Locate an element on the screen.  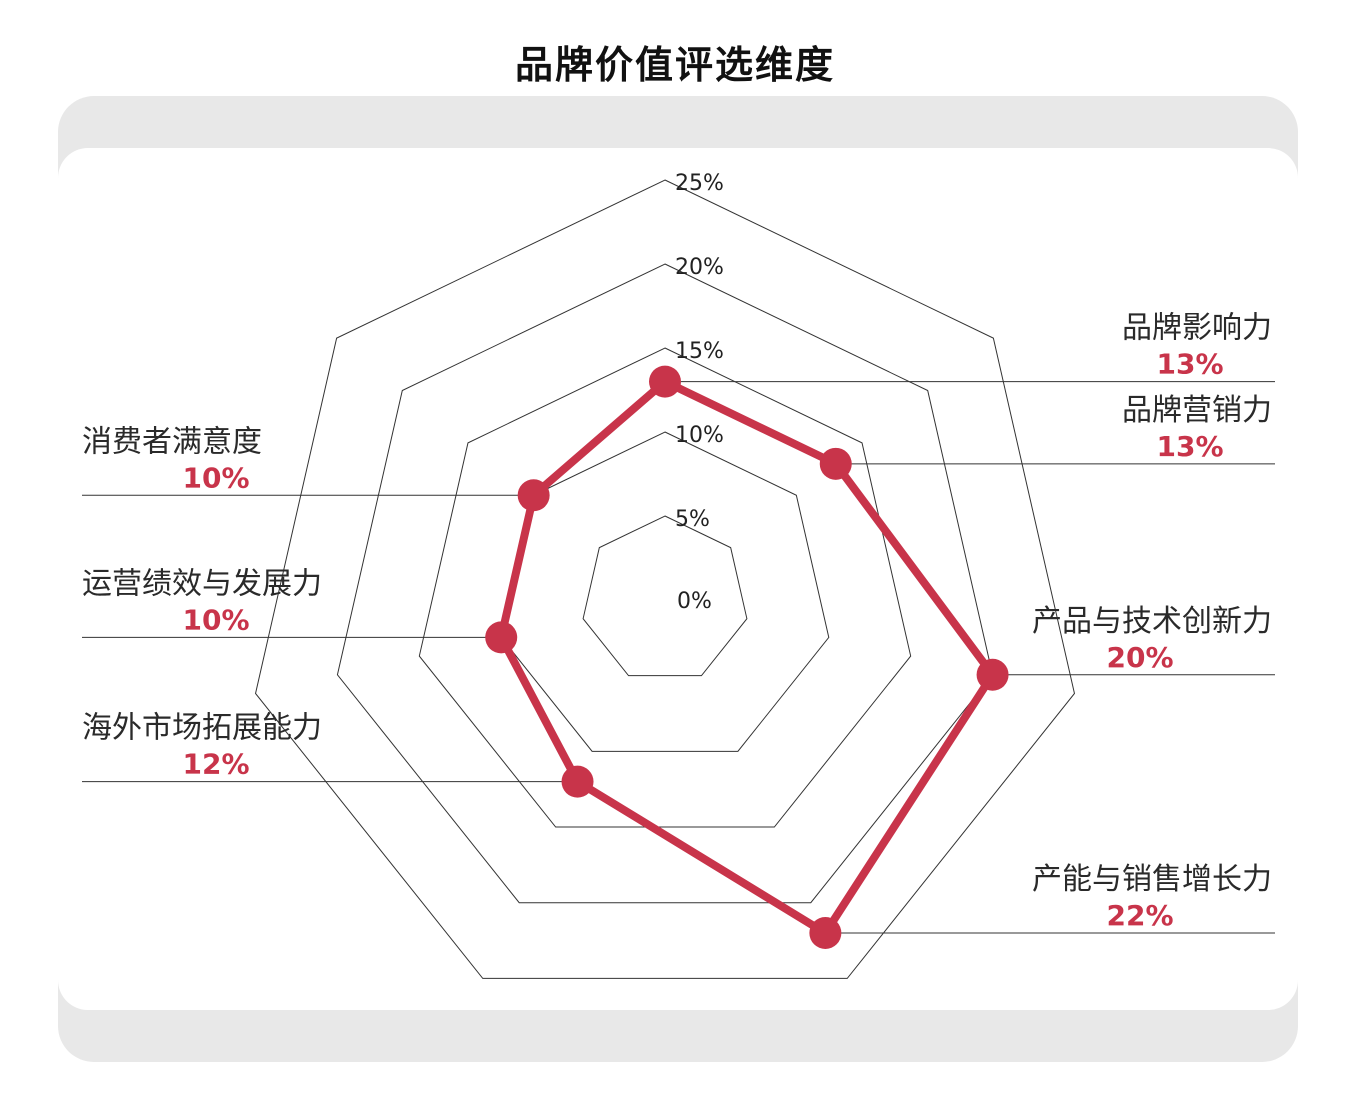
grid-ring is located at coordinates (665, 596).